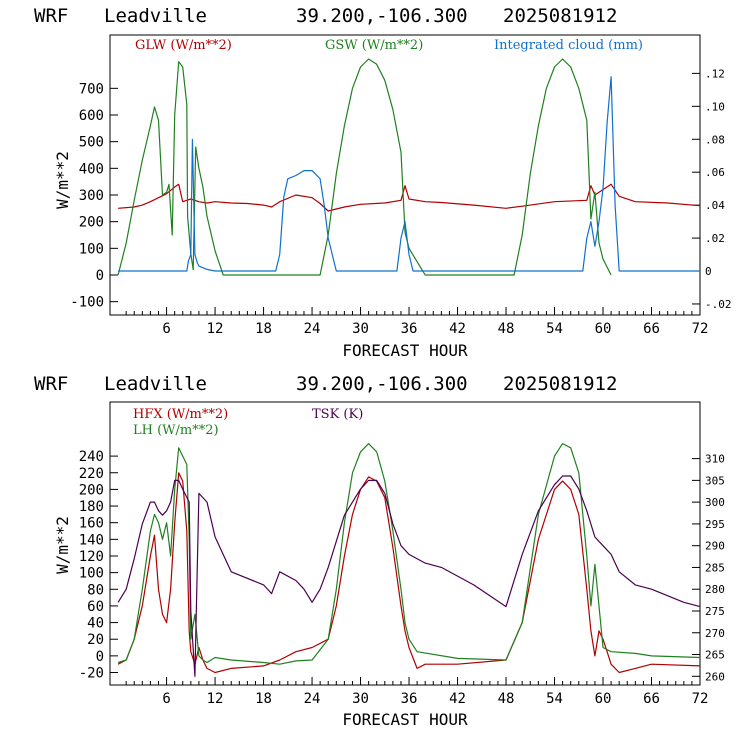 This screenshot has width=740, height=740. What do you see at coordinates (708, 271) in the screenshot?
I see `y2-tick-label: 0` at bounding box center [708, 271].